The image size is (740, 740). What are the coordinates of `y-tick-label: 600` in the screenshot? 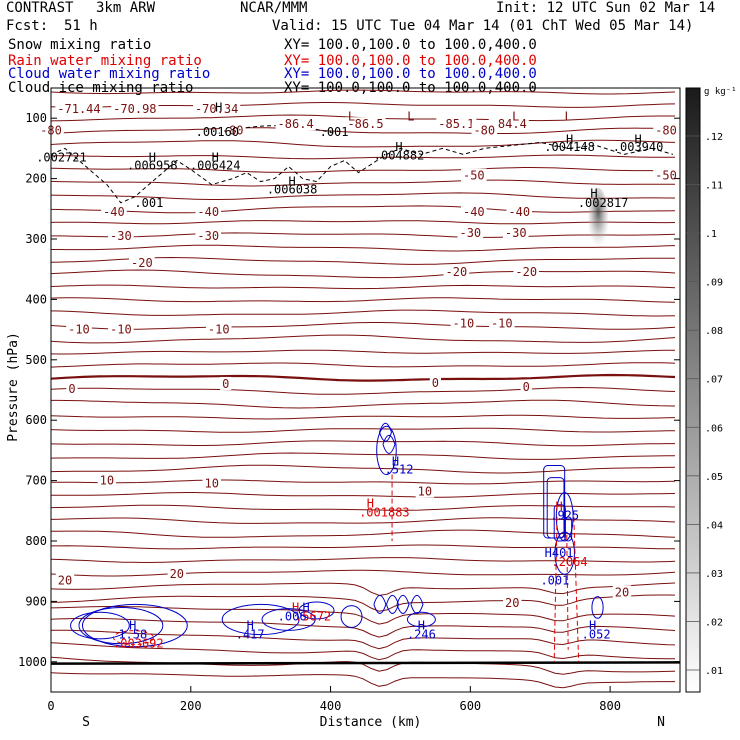 It's located at (36, 420).